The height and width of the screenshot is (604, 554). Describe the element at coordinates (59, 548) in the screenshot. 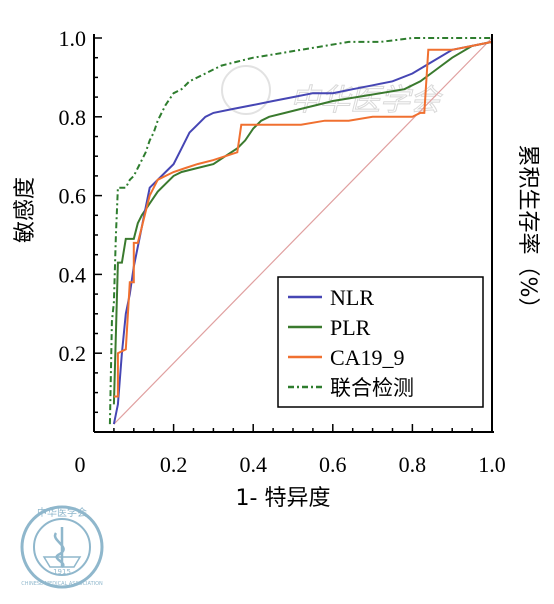

I see `caduceus-icon` at that location.